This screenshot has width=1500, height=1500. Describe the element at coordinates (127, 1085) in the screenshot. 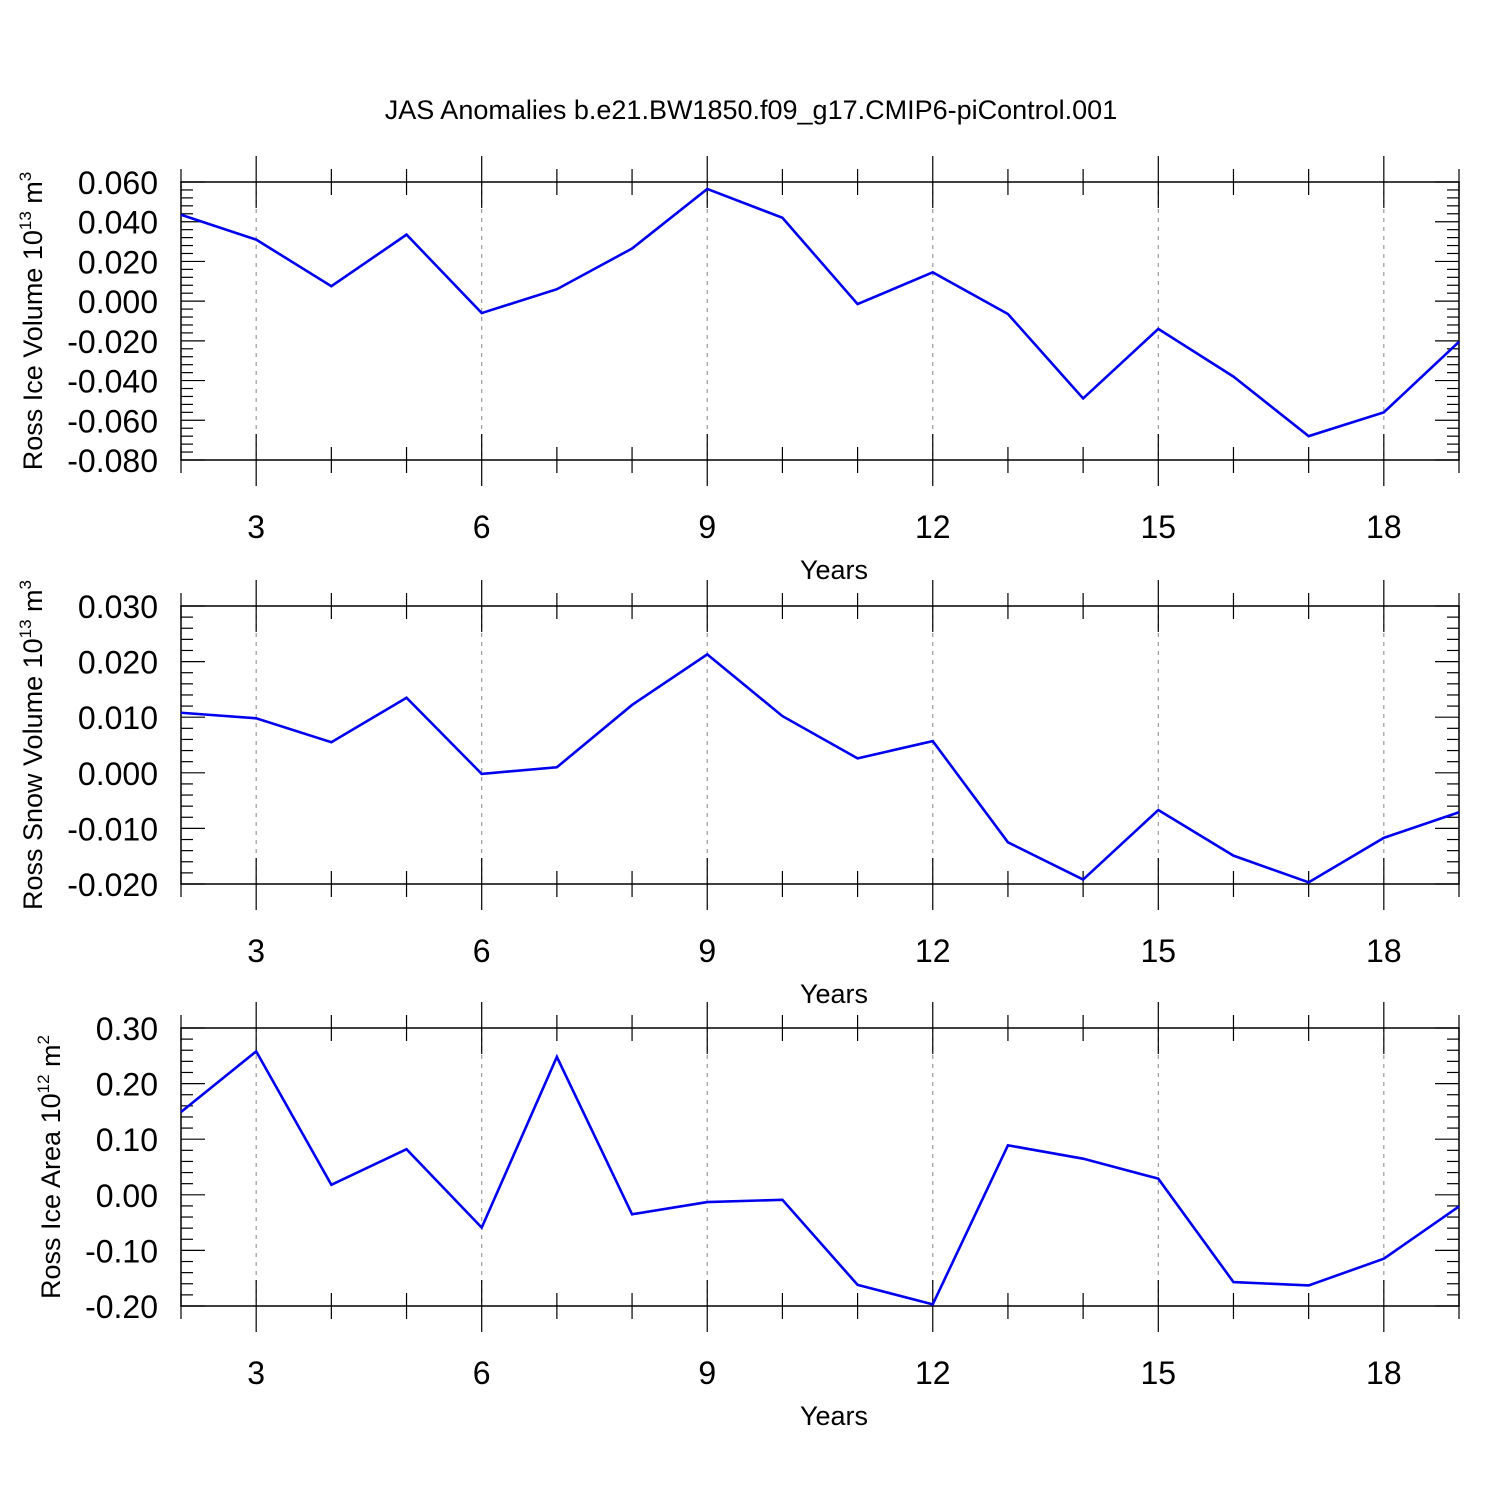

I see `y-tick-label: 0.20` at that location.